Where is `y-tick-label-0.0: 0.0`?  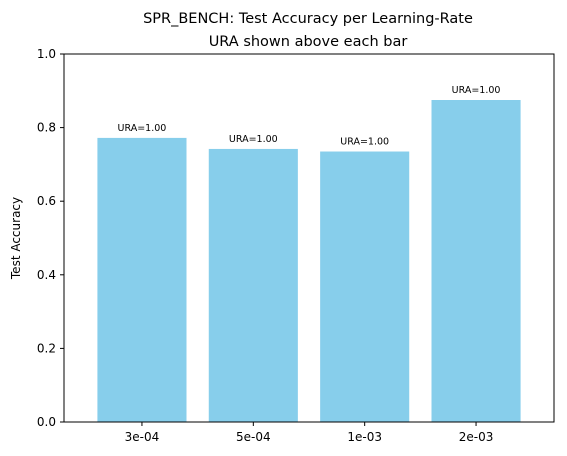
y-tick-label-0.0: 0.0 is located at coordinates (46, 422).